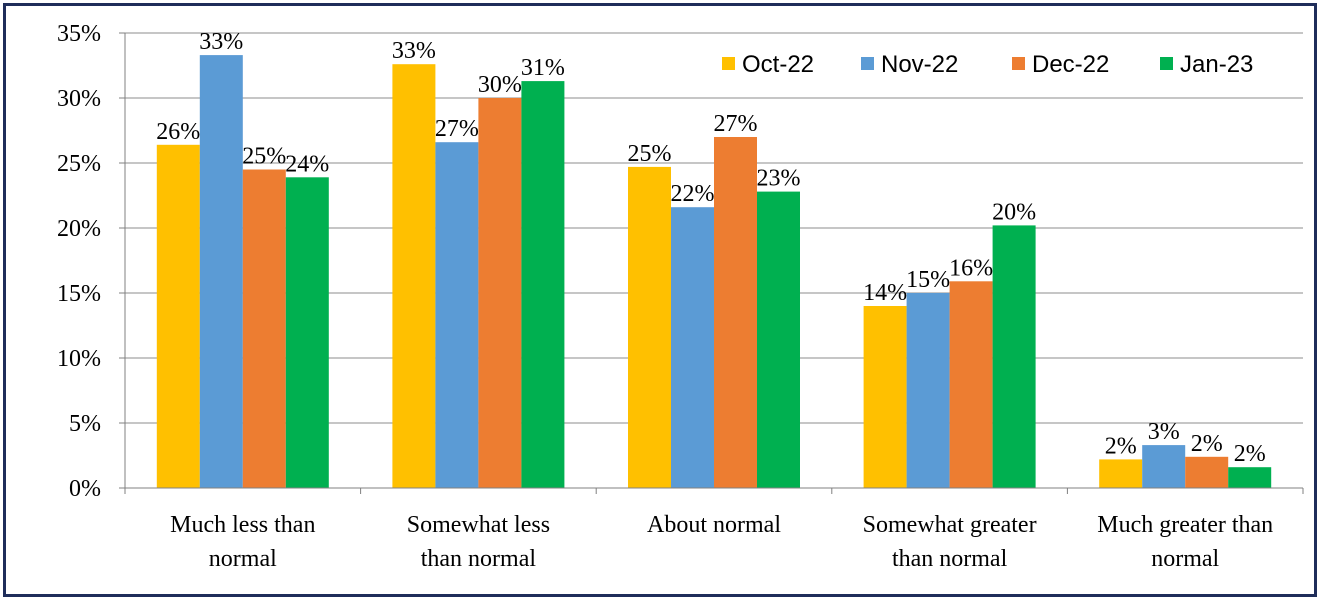 This screenshot has height=610, width=1324. What do you see at coordinates (919, 64) in the screenshot?
I see `legend-label: Nov-22` at bounding box center [919, 64].